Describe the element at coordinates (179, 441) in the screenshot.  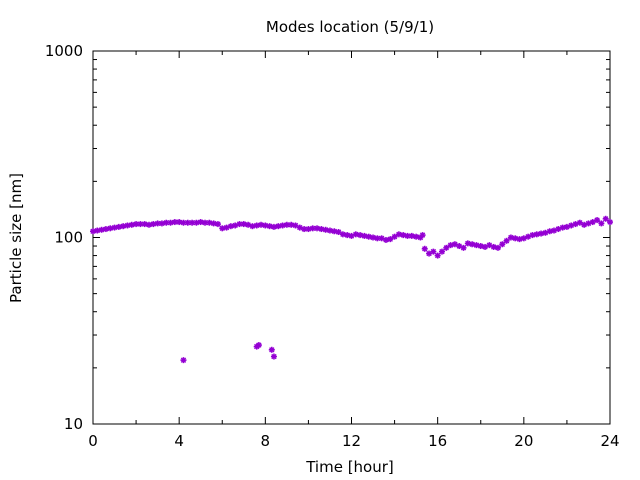
I see `x-tick-label: 4` at that location.